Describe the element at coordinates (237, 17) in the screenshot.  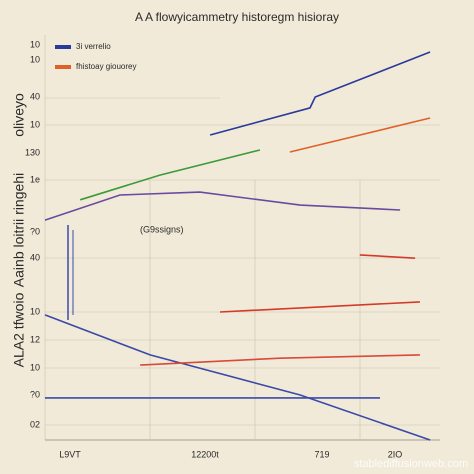
I see `chart-title: A A flowyicammetry historegm hisioray` at that location.